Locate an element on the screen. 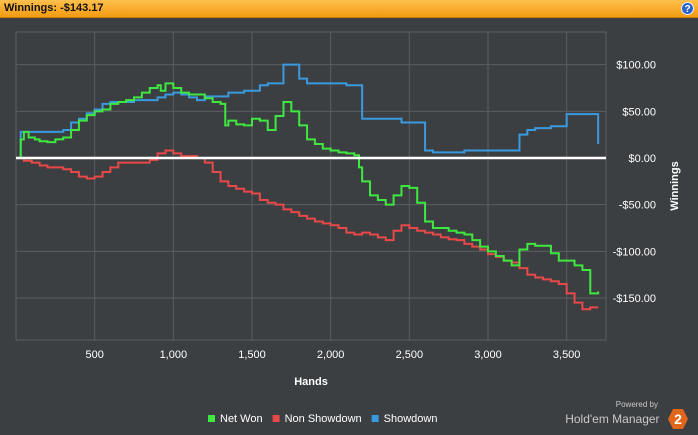  x-tick-label: 1,500 is located at coordinates (252, 355).